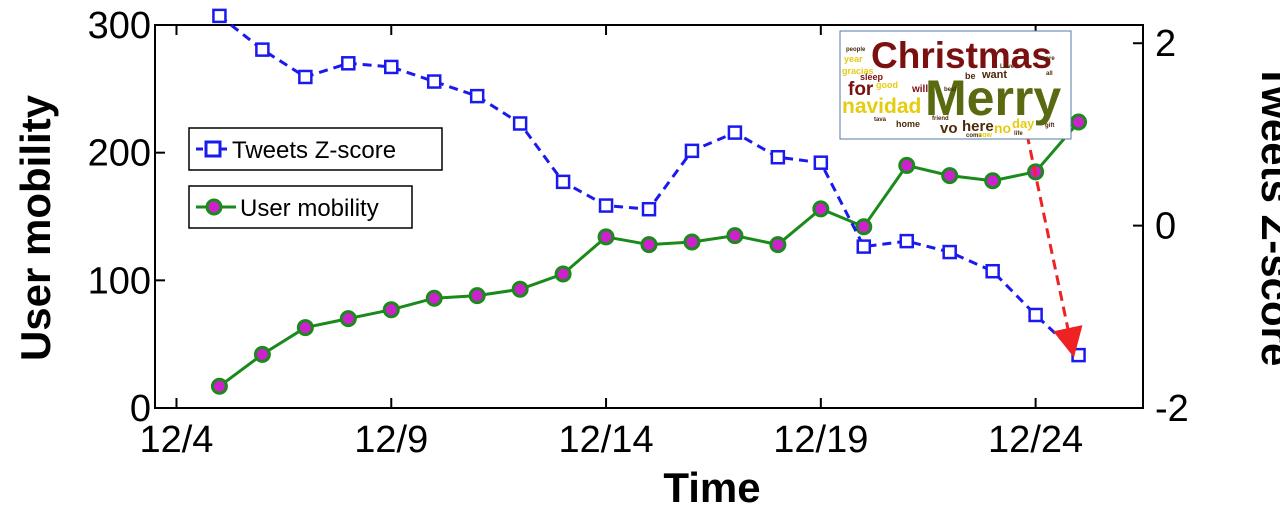 Image resolution: width=1280 pixels, height=514 pixels. Describe the element at coordinates (176, 440) in the screenshot. I see `x-tick-label: 12/4` at that location.